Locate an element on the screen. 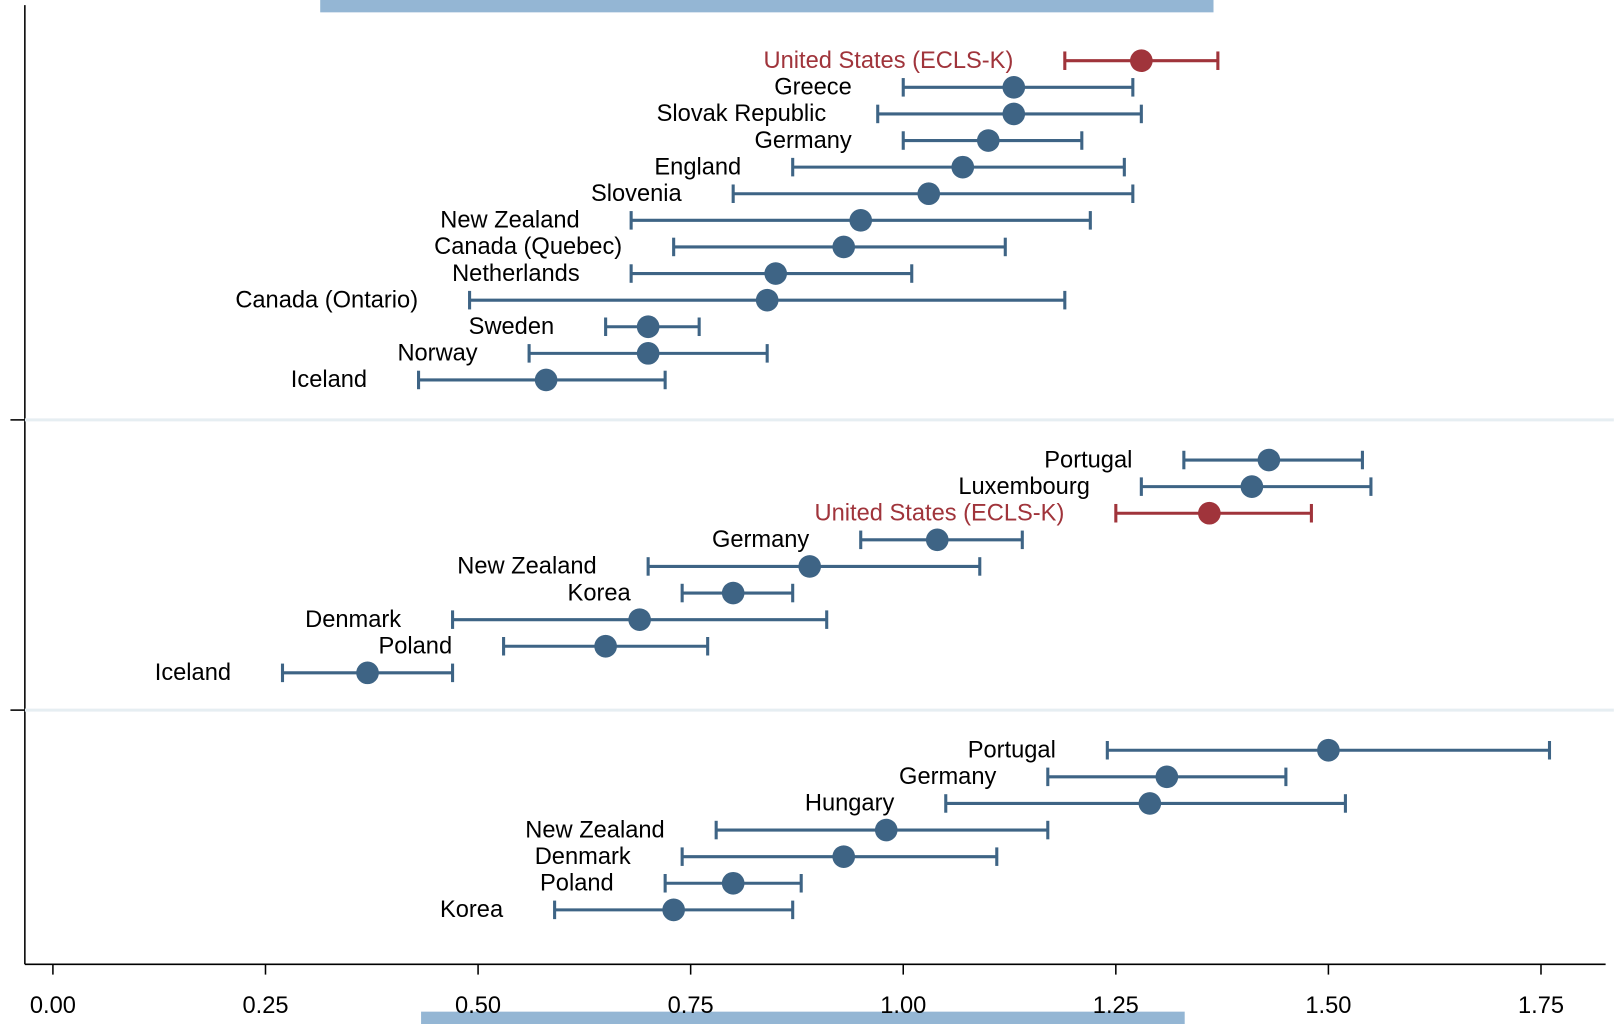 The width and height of the screenshot is (1614, 1024). row-label: England is located at coordinates (697, 167).